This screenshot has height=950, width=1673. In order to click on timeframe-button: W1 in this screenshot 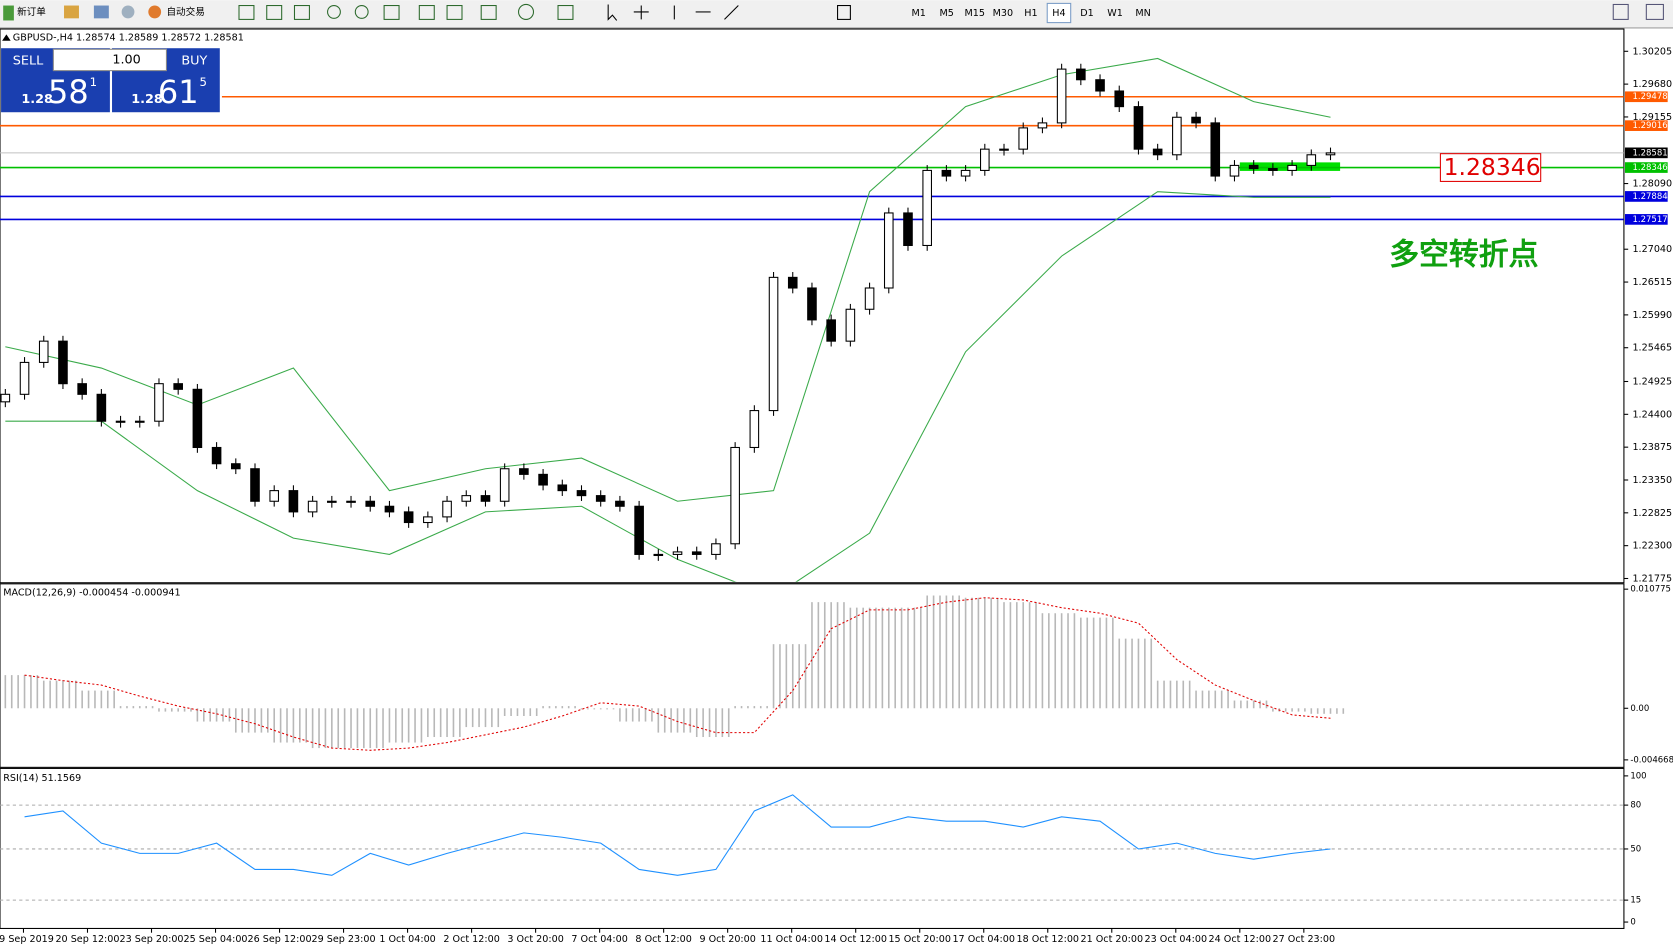, I will do `click(1115, 13)`.